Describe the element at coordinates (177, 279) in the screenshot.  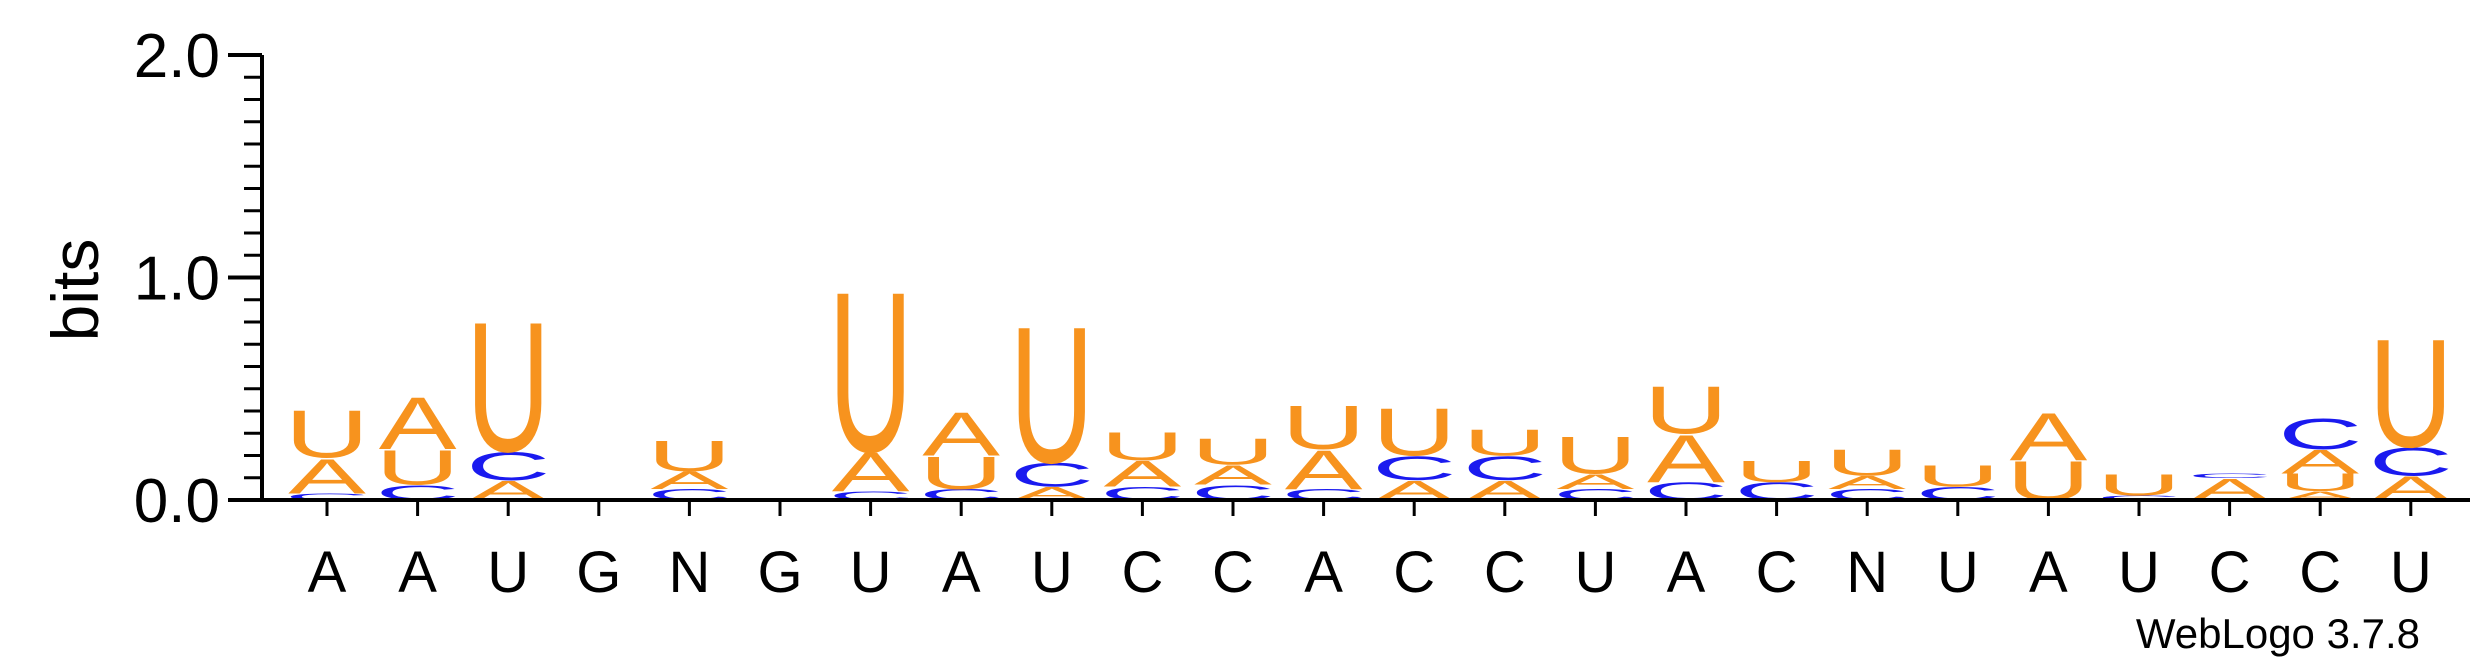
I see `y-tick-label: 1.0` at that location.